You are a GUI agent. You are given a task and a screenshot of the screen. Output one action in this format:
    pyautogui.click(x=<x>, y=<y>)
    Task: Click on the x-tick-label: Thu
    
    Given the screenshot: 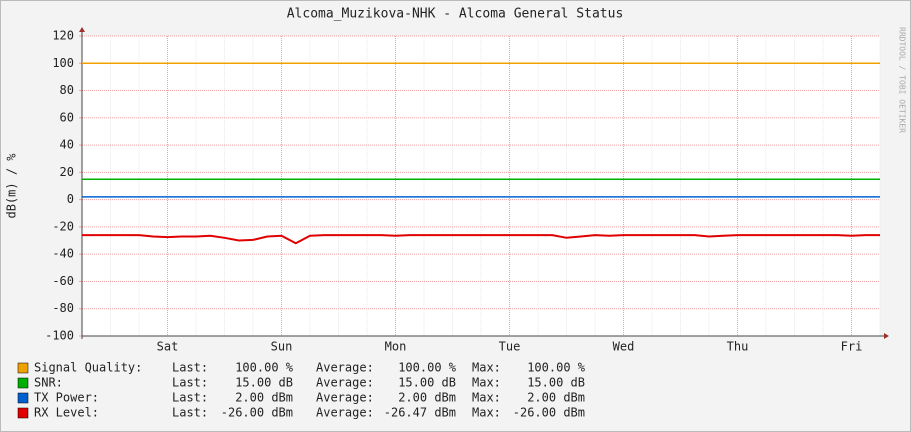 What is the action you would take?
    pyautogui.click(x=738, y=347)
    